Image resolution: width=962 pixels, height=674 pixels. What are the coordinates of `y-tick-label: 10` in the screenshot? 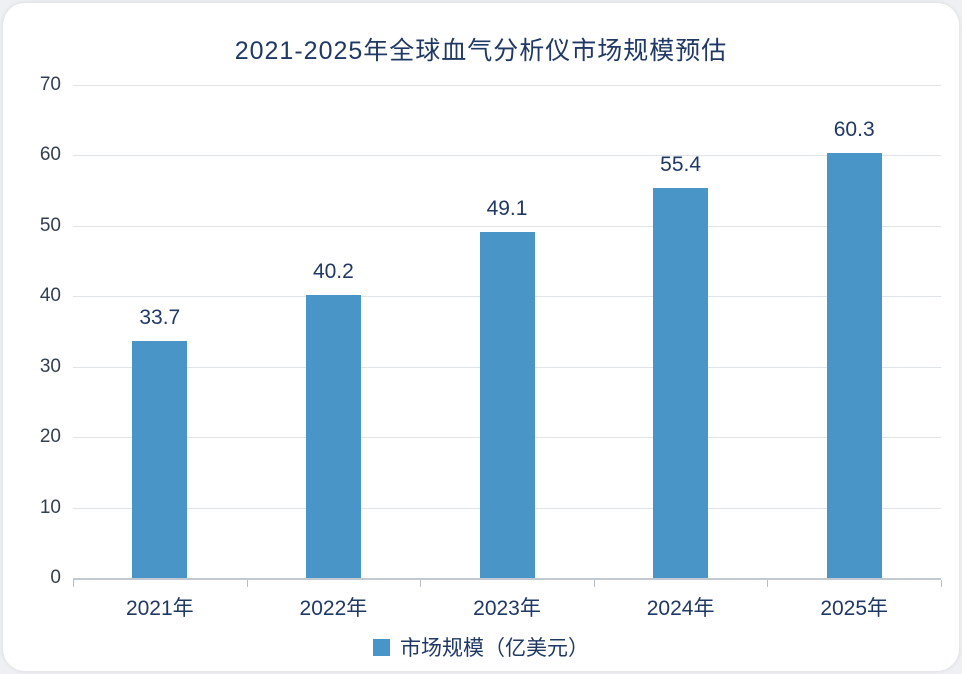 It's located at (50, 507).